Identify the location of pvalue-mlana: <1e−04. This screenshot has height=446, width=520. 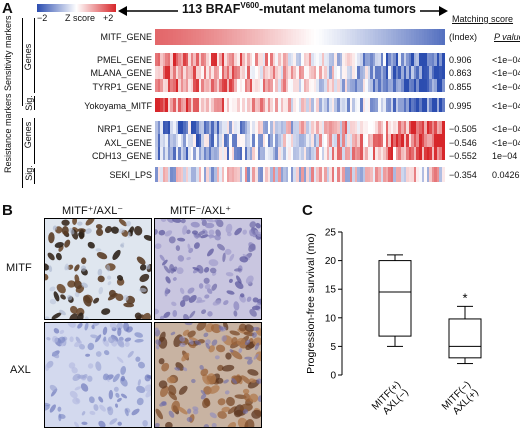
(506, 73).